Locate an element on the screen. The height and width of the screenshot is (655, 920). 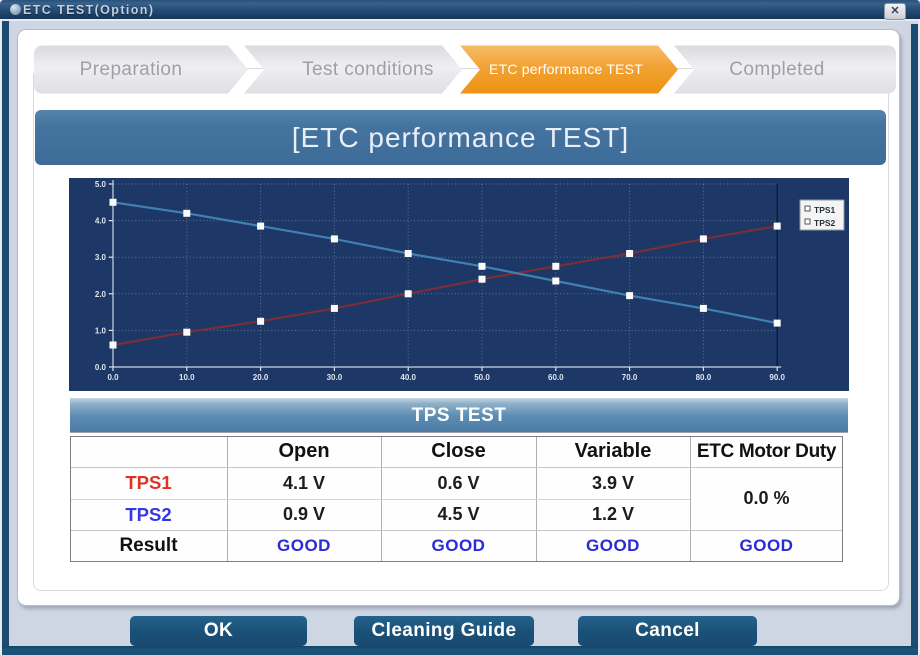
svg-text: 1.0 is located at coordinates (101, 330).